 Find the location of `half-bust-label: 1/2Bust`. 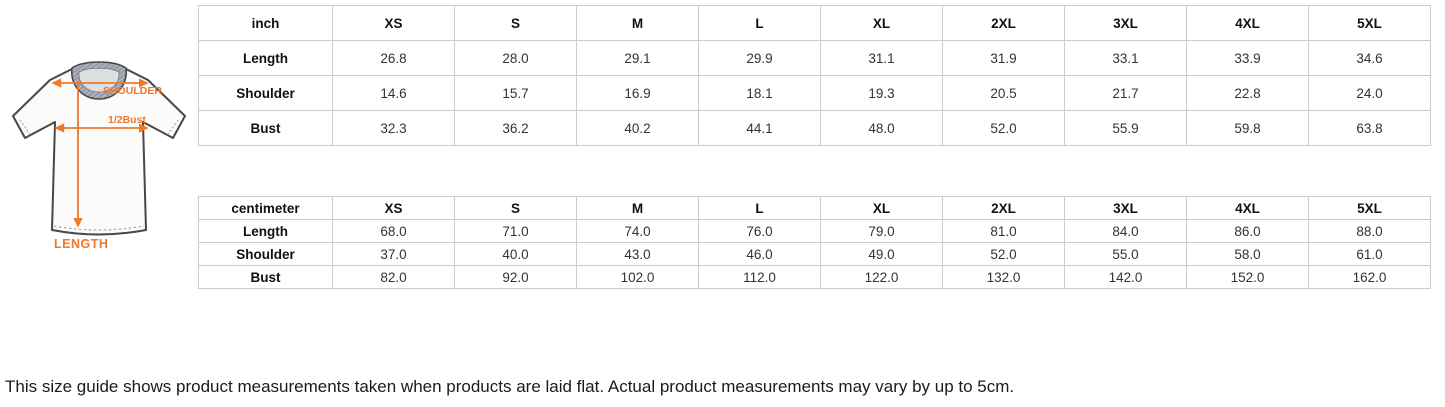

half-bust-label: 1/2Bust is located at coordinates (127, 120).